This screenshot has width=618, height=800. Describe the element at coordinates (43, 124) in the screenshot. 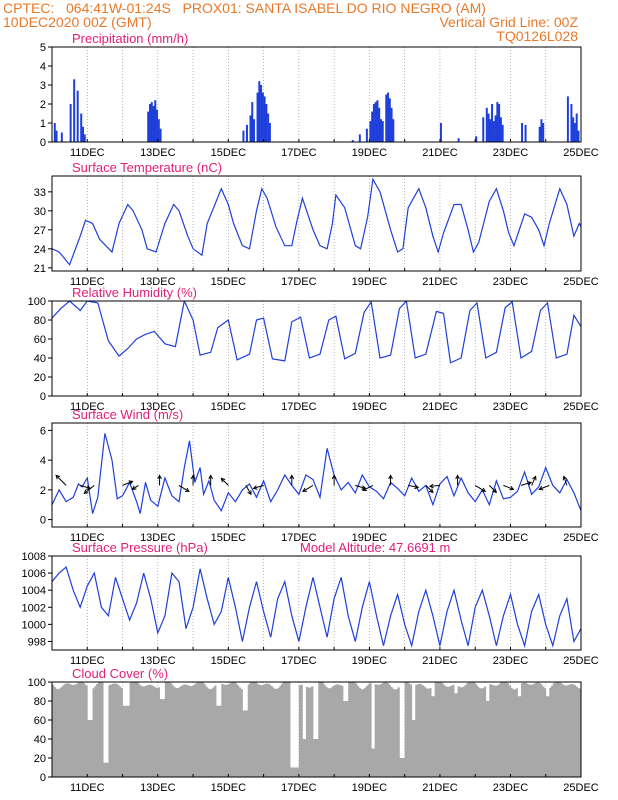

I see `y-tick-label: 1` at that location.